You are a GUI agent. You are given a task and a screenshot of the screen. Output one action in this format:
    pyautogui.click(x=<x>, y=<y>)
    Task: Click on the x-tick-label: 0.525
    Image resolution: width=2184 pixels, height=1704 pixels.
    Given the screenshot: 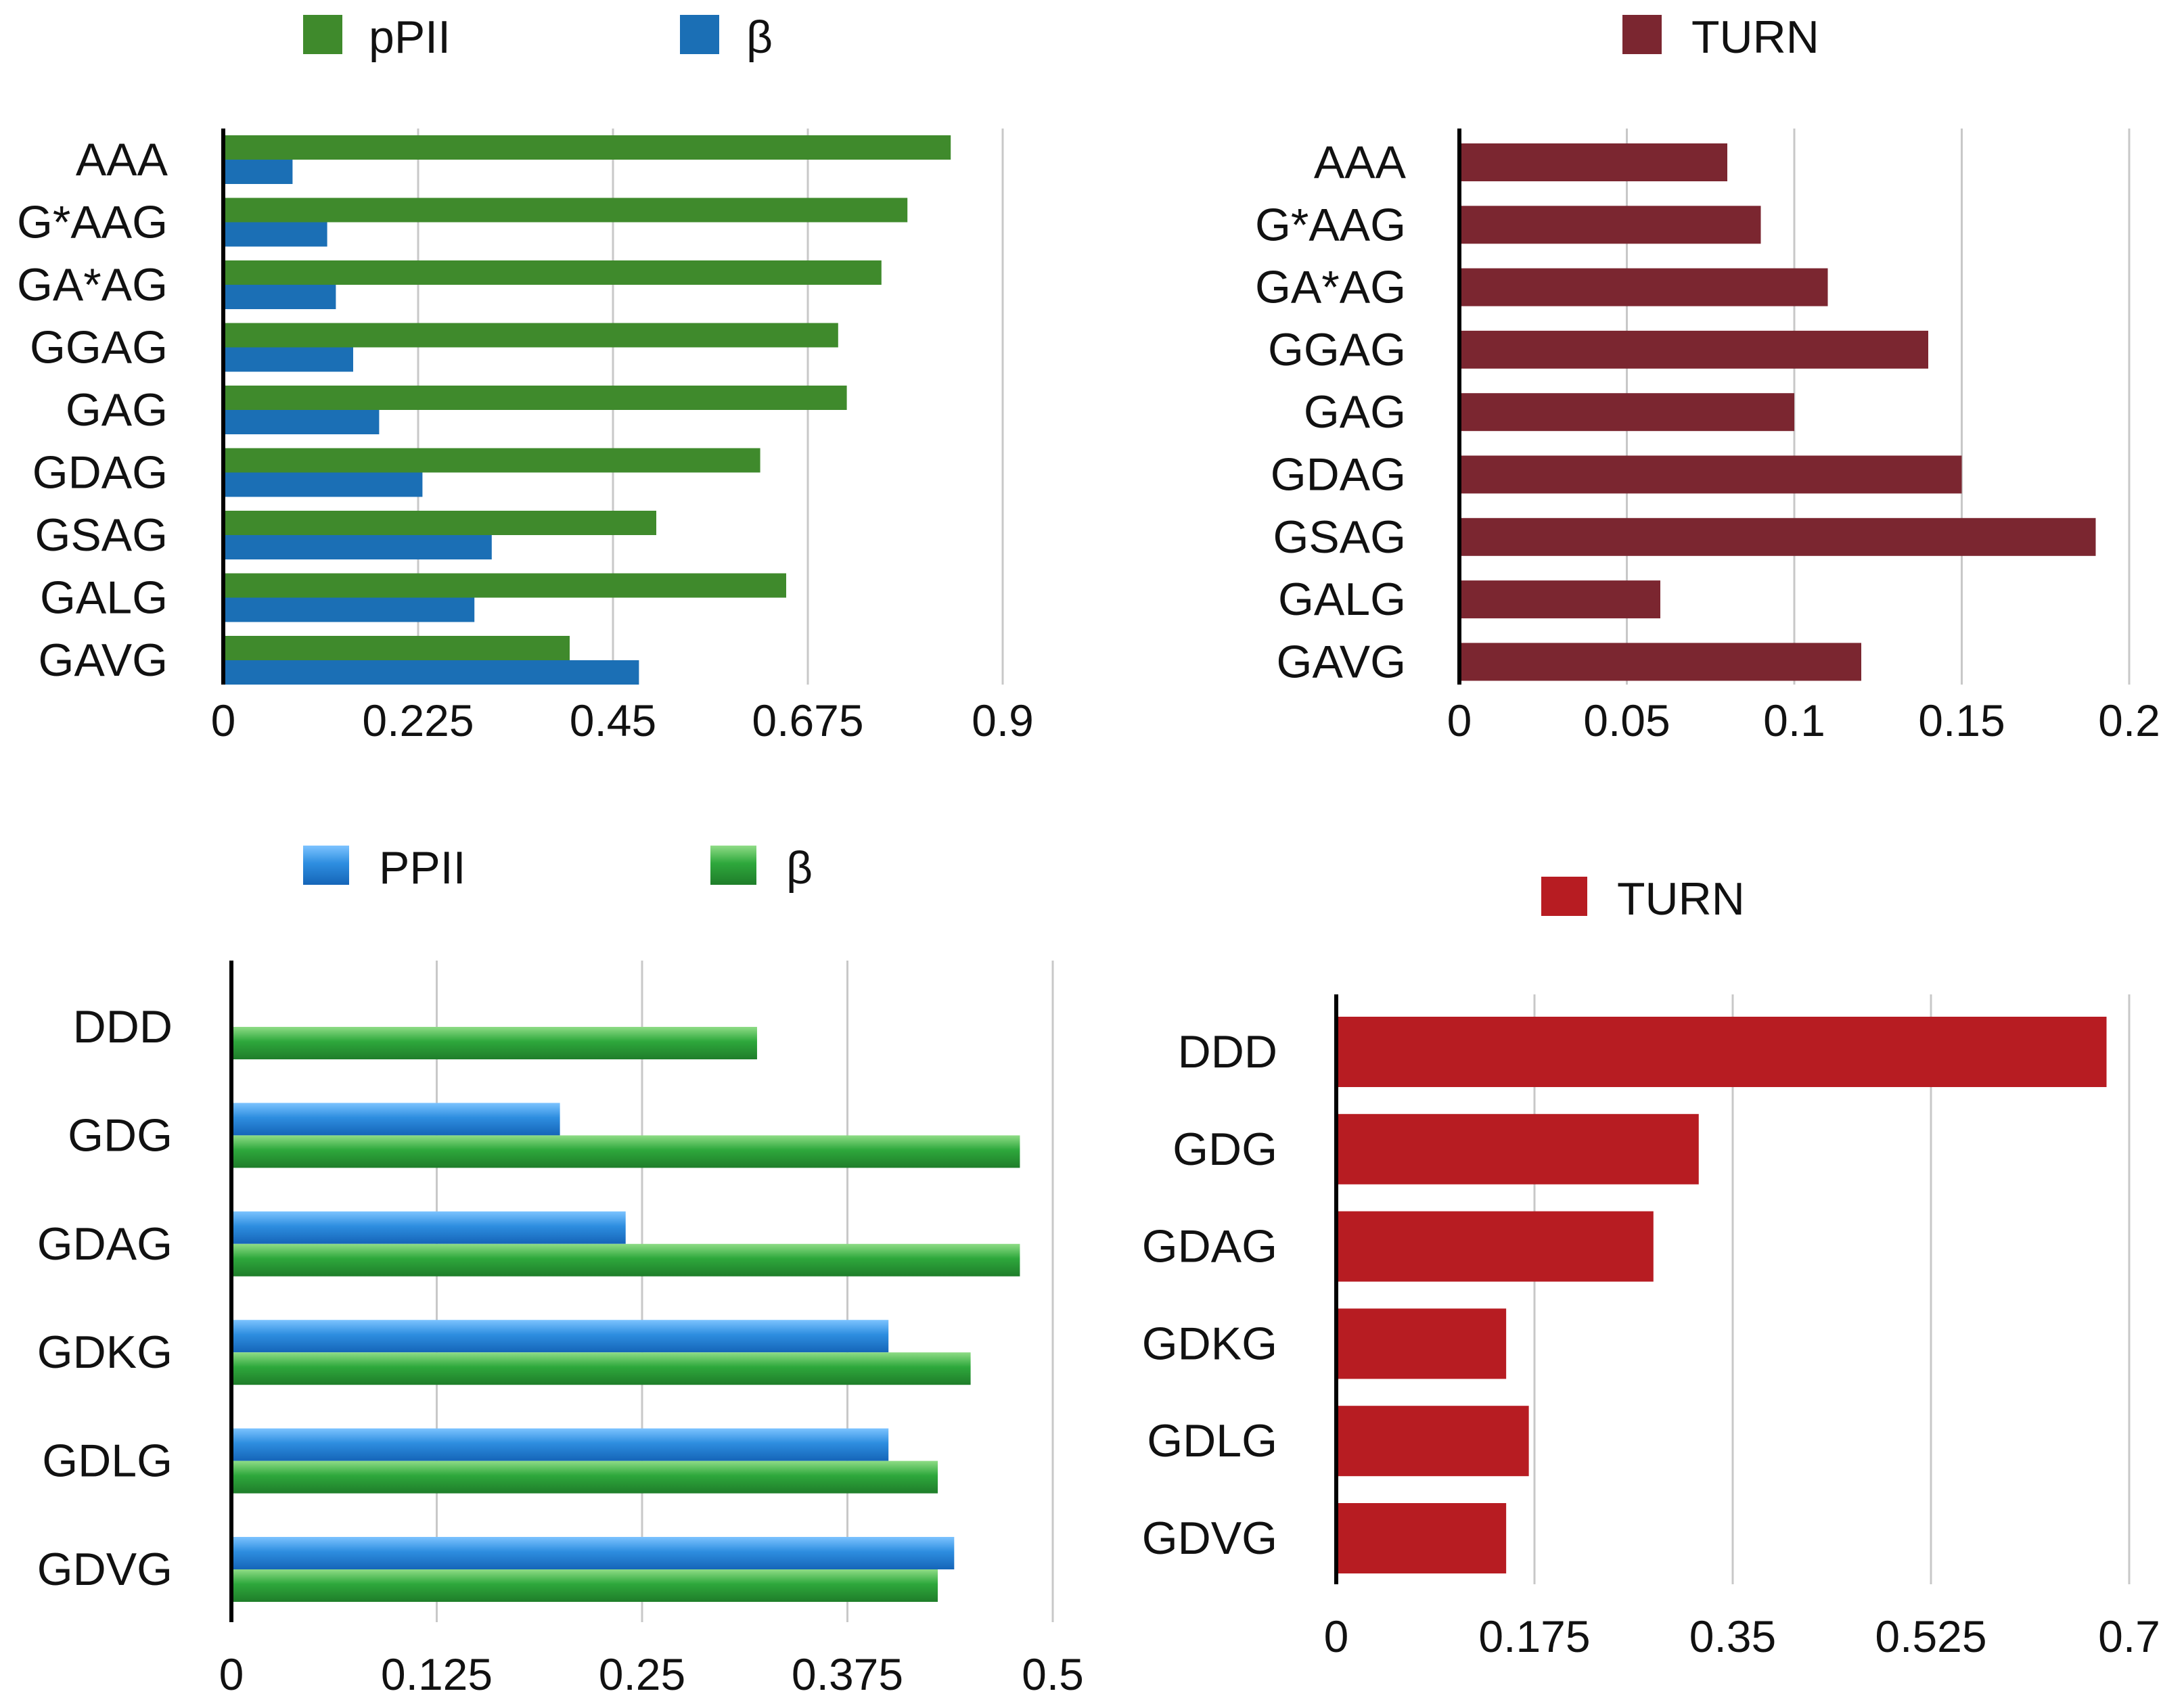 What is the action you would take?
    pyautogui.click(x=1930, y=1636)
    